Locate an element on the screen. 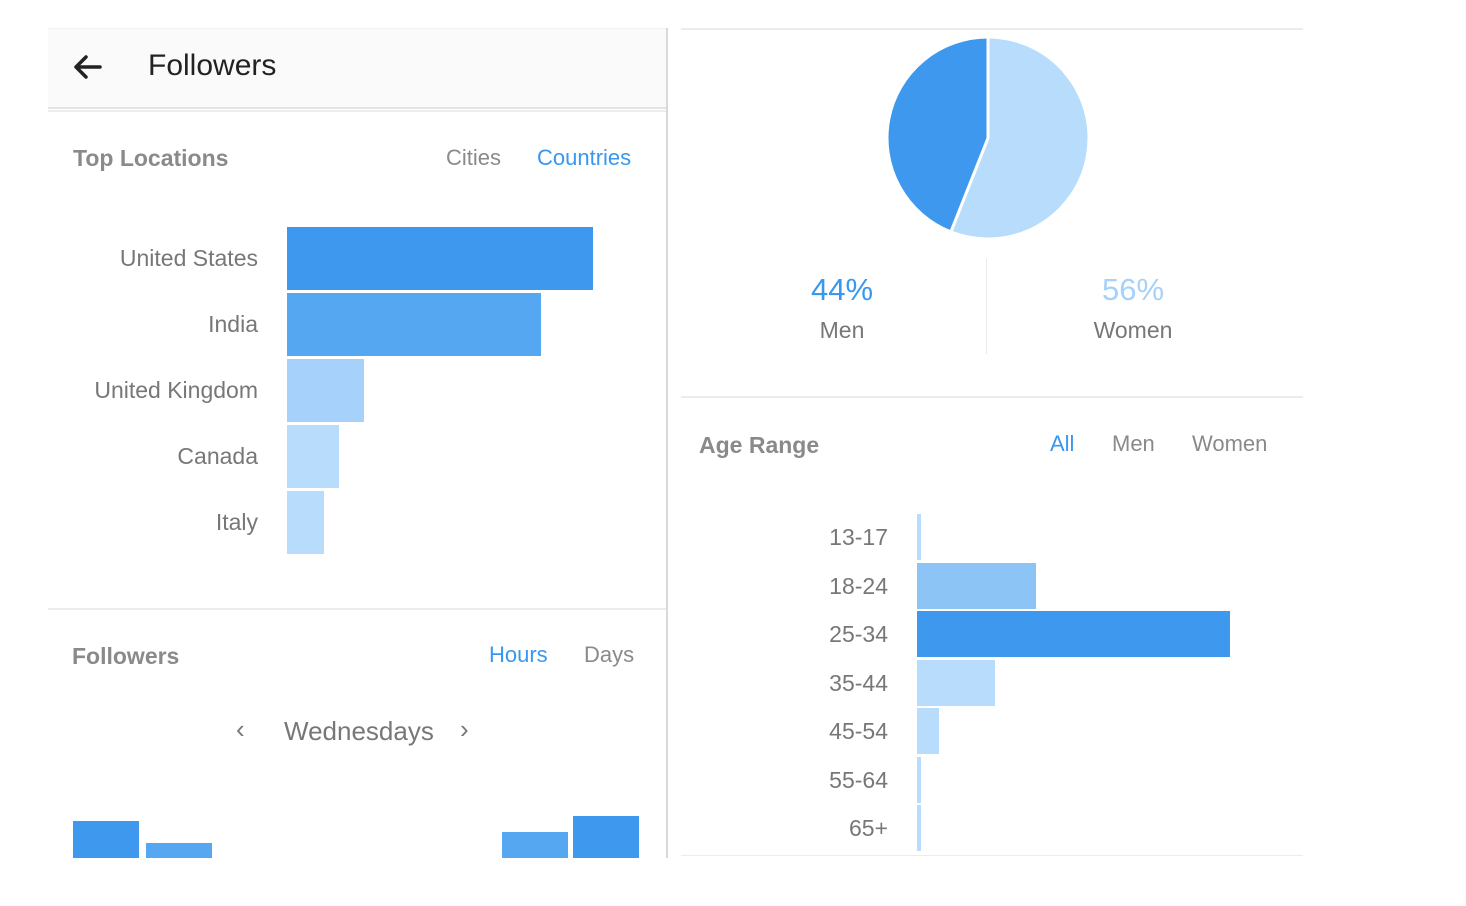  age-label: 35-44 is located at coordinates (858, 683).